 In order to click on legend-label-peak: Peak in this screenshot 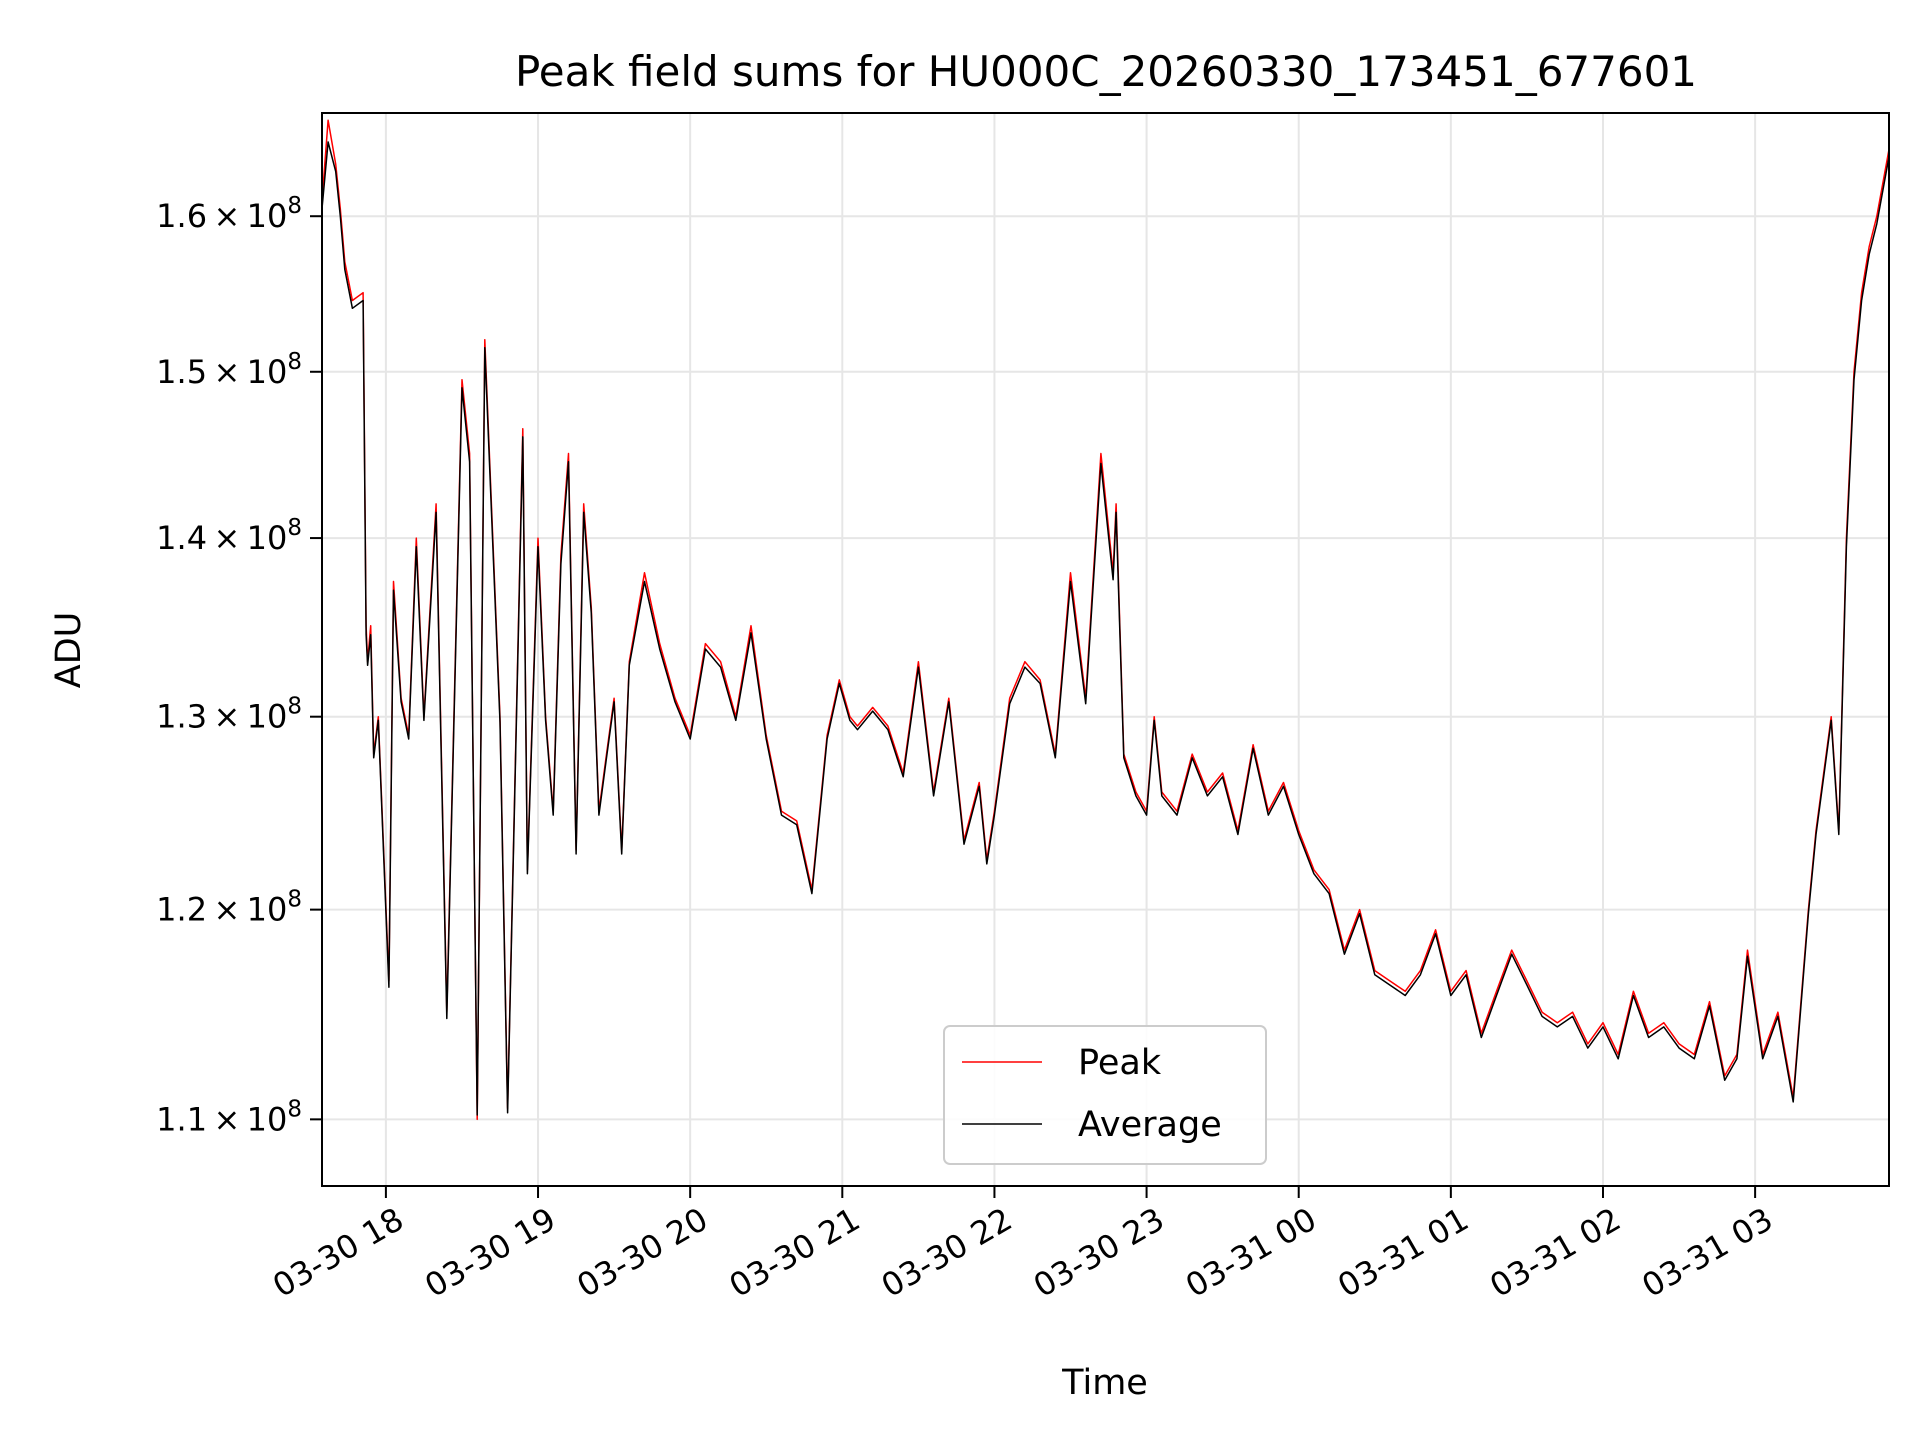, I will do `click(1120, 1063)`.